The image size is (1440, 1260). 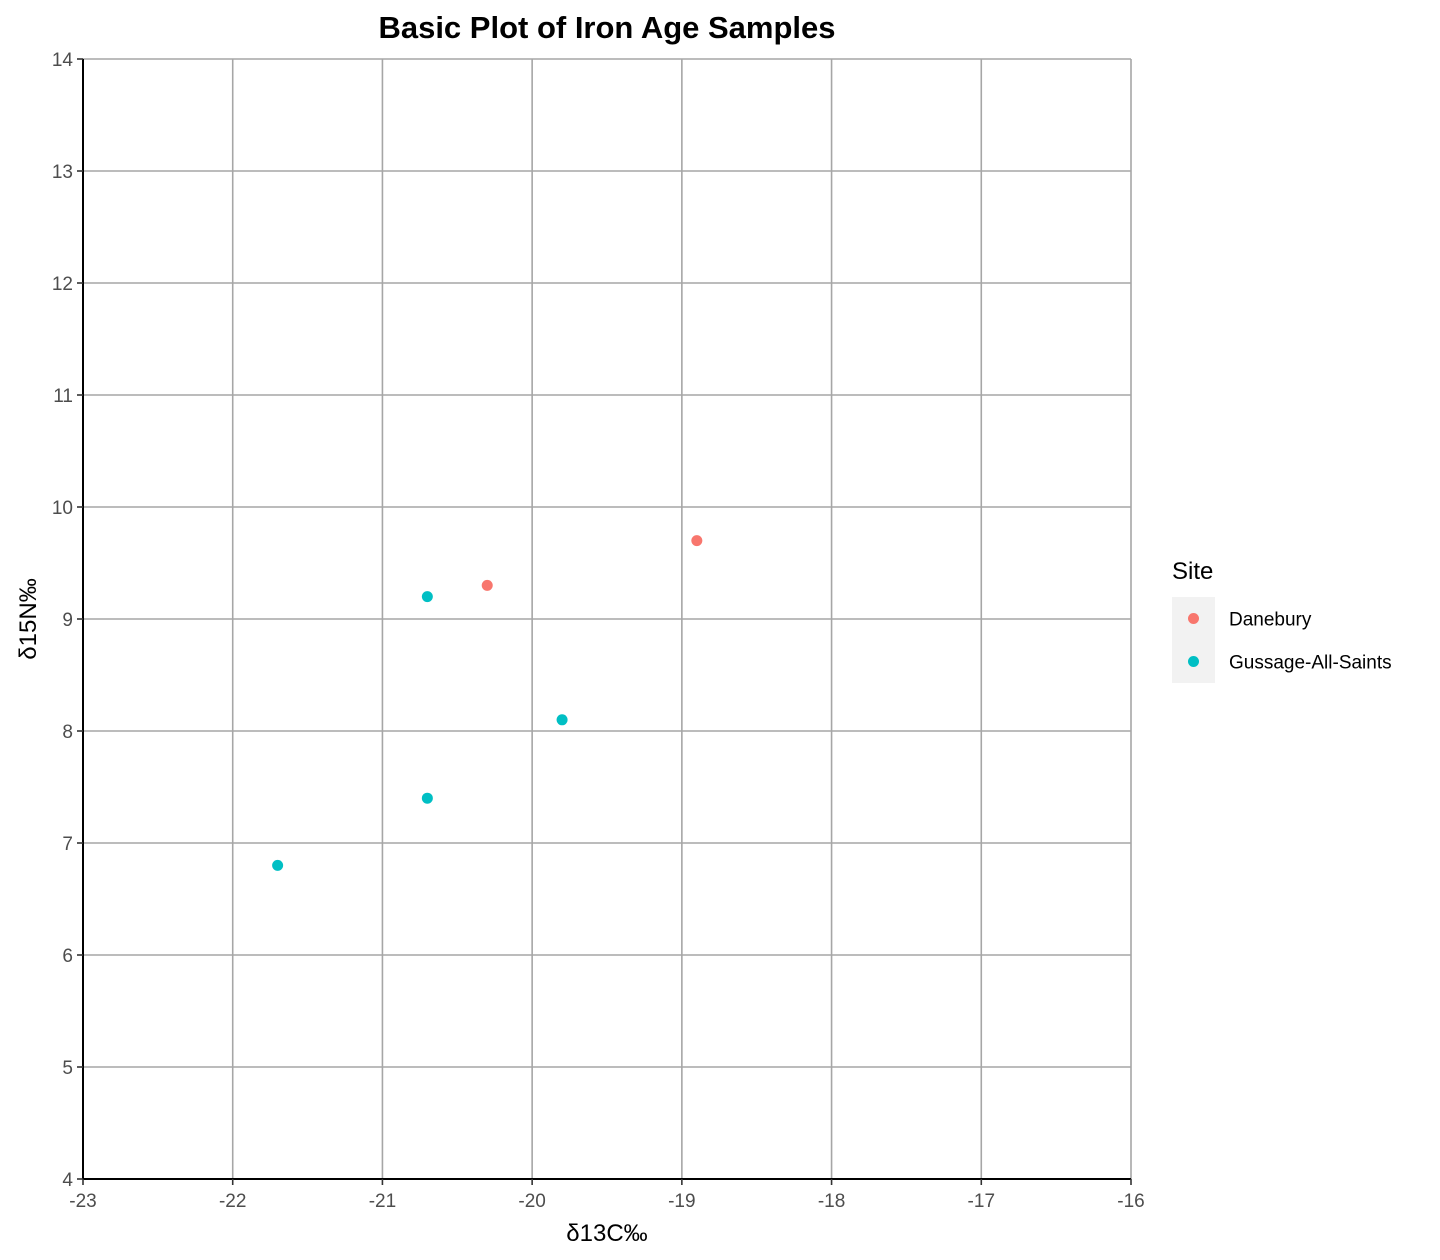 What do you see at coordinates (981, 1201) in the screenshot?
I see `x-tick-label: -17` at bounding box center [981, 1201].